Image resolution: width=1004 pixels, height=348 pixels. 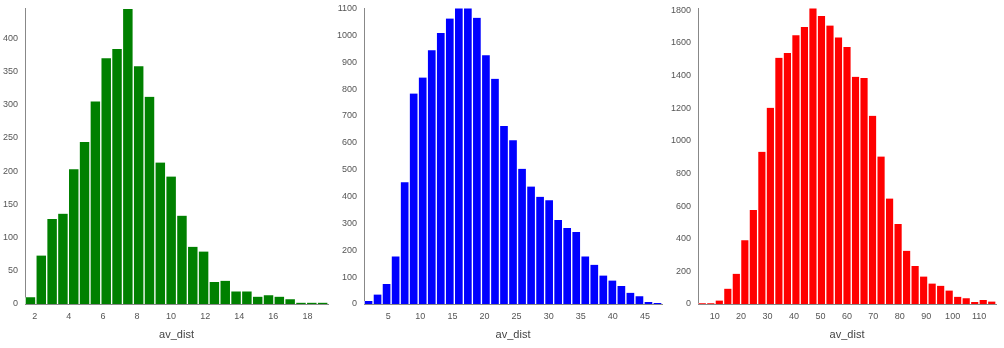 I want to click on x-tick-label: 14, so click(x=239, y=315).